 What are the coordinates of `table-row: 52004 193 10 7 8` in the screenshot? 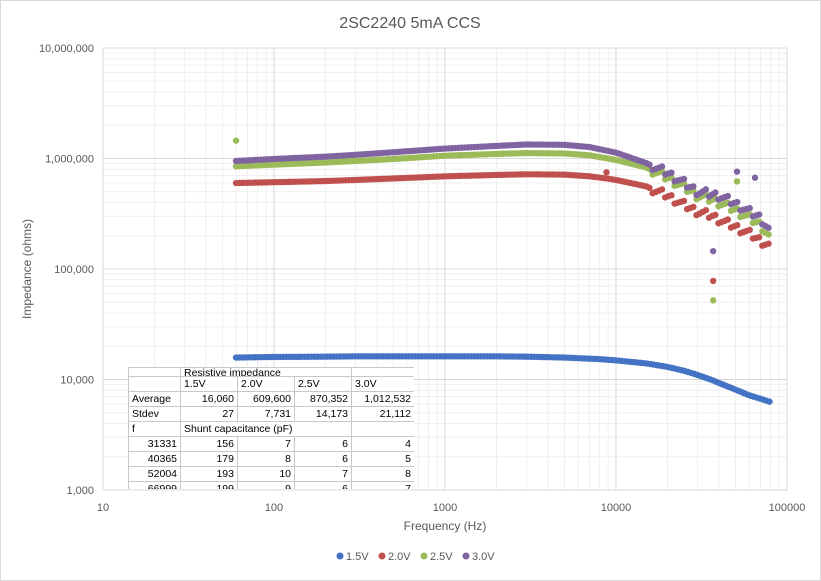 It's located at (271, 474).